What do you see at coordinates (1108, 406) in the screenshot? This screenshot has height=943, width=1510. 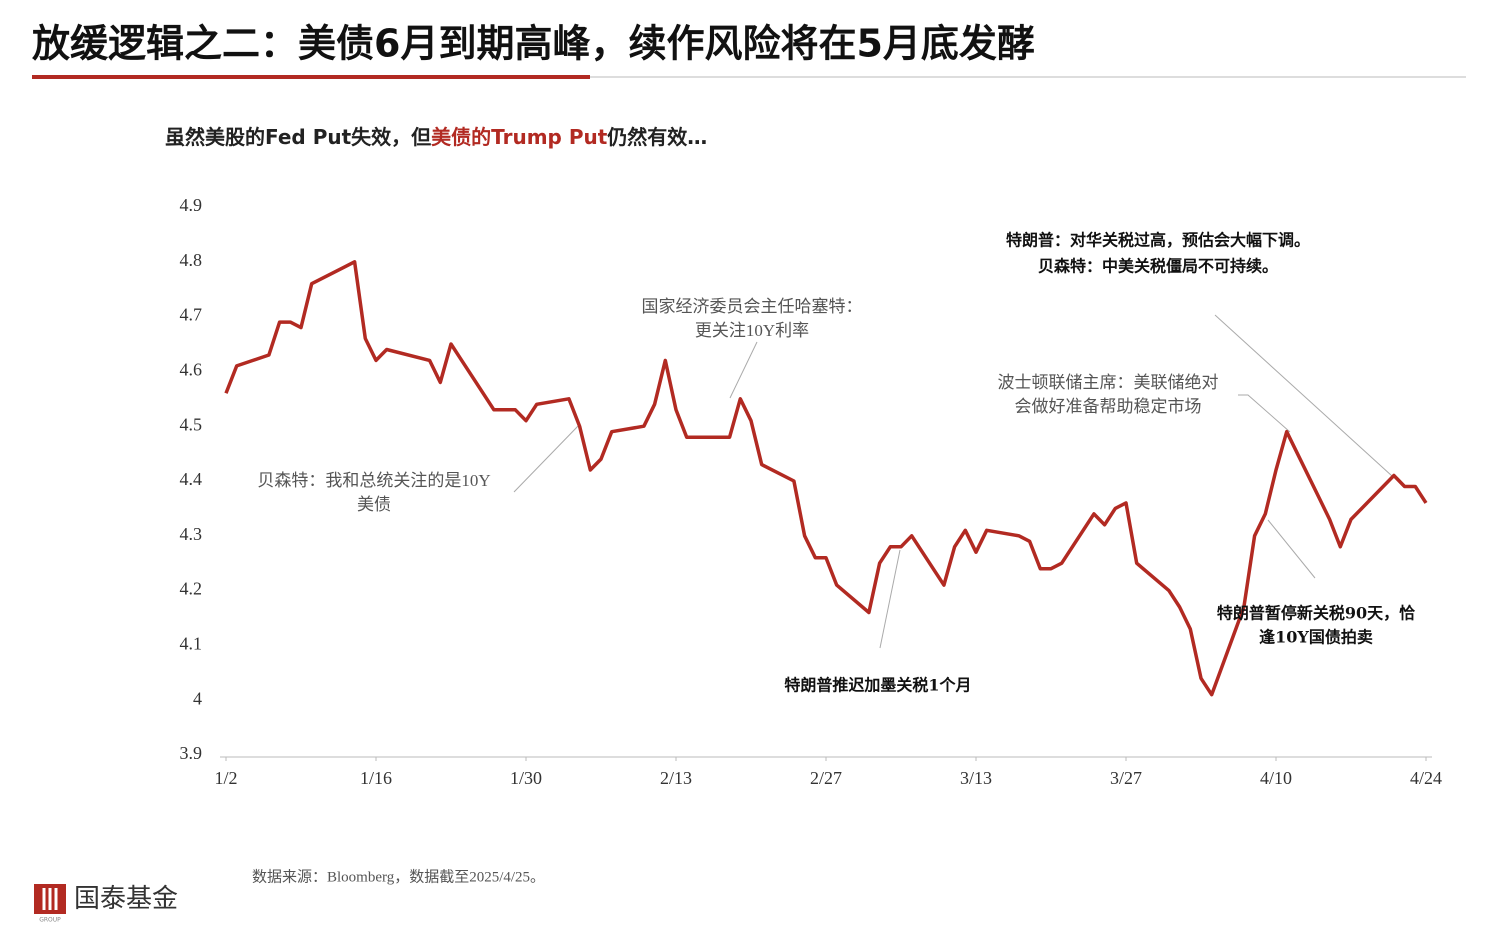 I see `annotation: 会做好准备帮助稳定市场` at bounding box center [1108, 406].